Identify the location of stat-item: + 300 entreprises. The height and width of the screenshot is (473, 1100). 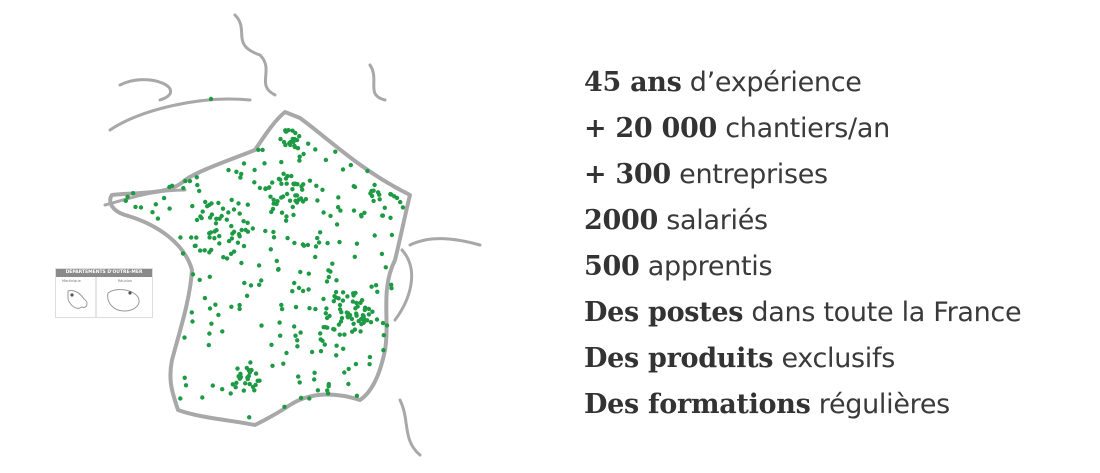
(706, 174).